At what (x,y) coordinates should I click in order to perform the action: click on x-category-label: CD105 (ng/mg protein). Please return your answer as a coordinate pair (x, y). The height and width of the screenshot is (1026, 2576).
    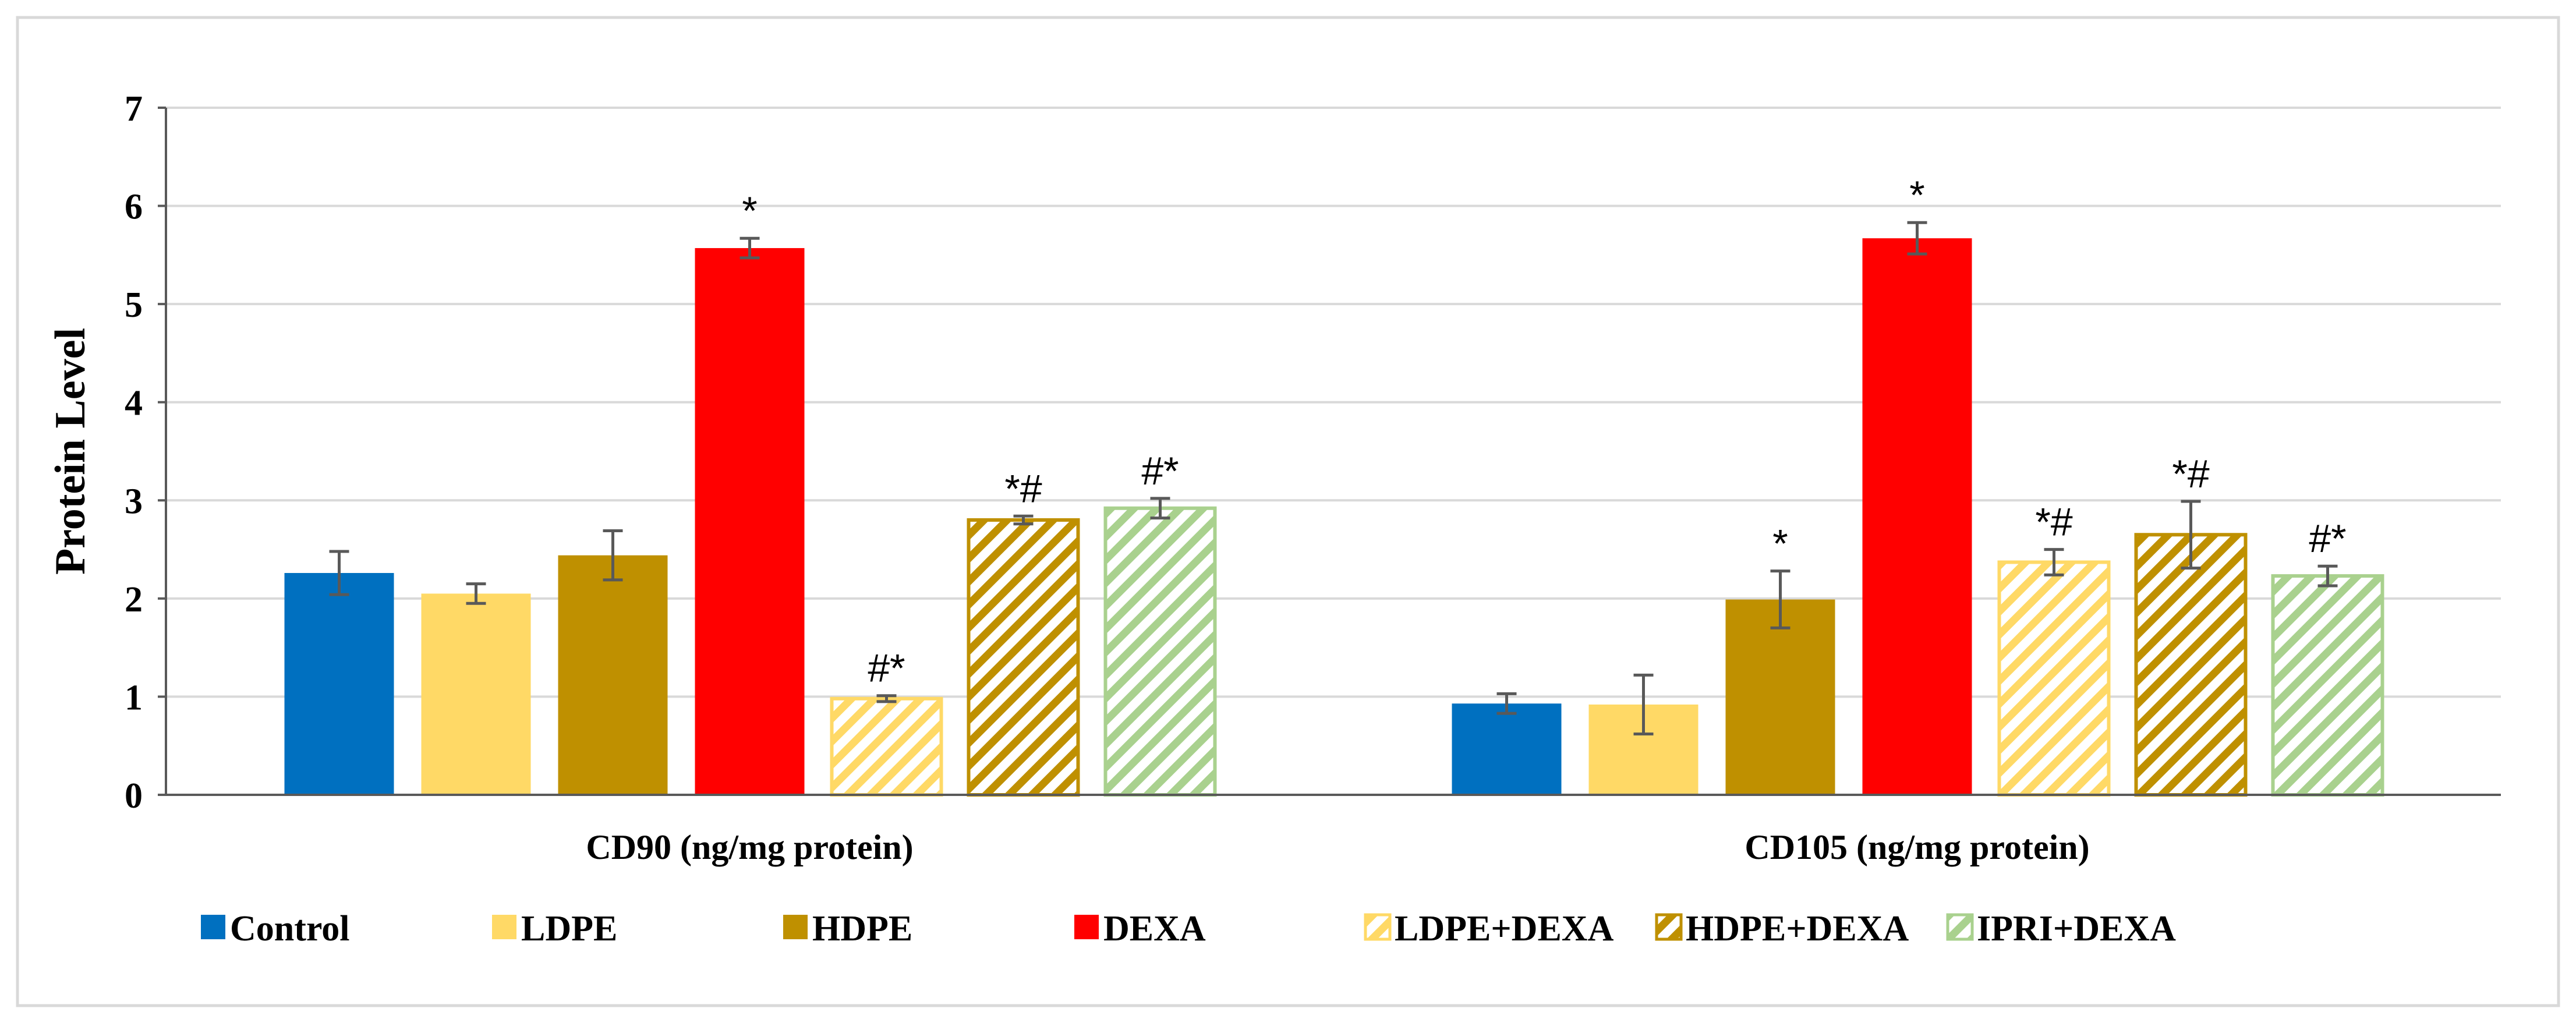
    Looking at the image, I should click on (1917, 847).